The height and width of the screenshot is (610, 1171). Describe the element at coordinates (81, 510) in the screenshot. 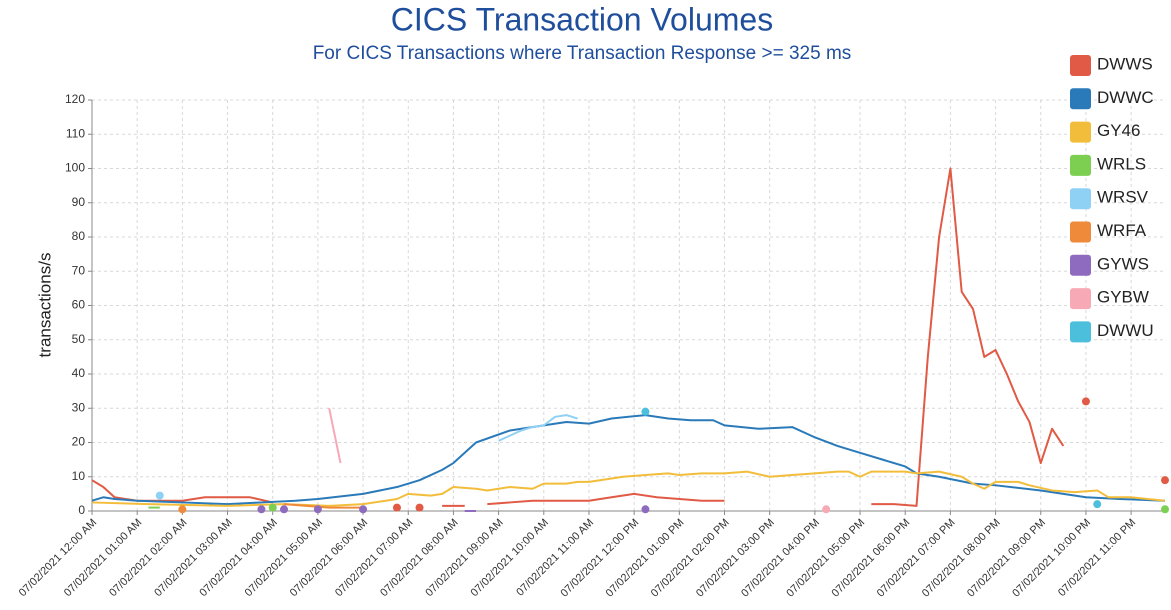

I see `y-tick-label: 0` at that location.